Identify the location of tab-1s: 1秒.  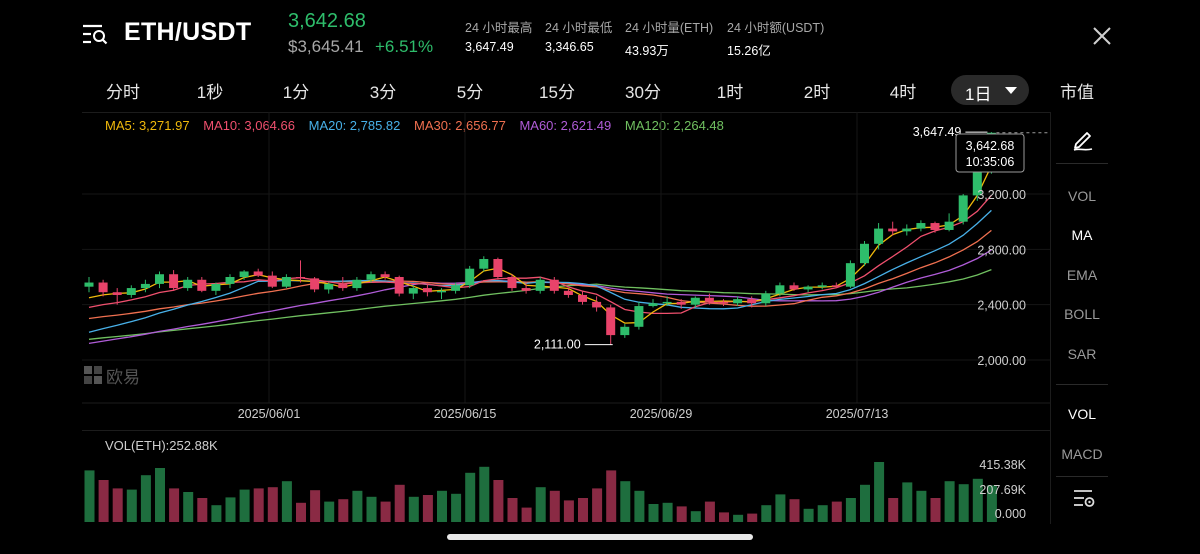
(210, 92).